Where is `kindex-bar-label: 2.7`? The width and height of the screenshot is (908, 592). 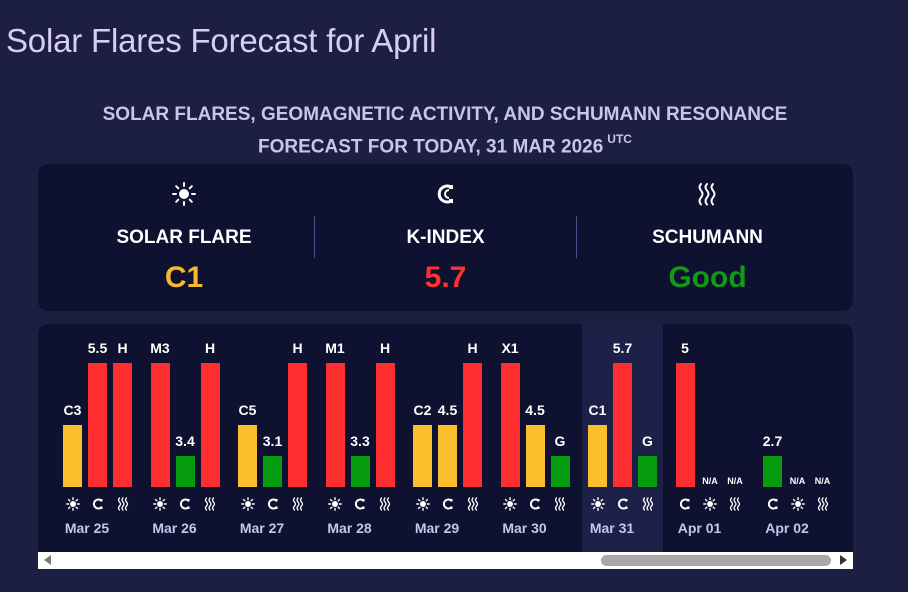 kindex-bar-label: 2.7 is located at coordinates (772, 441).